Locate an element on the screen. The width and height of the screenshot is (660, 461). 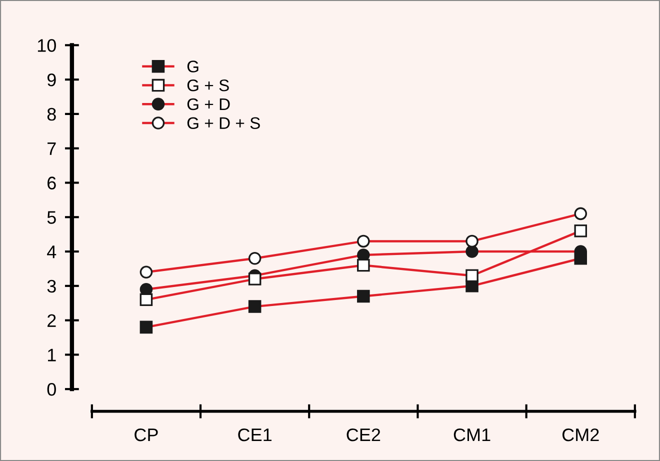
y-tick-label: 3 is located at coordinates (51, 286).